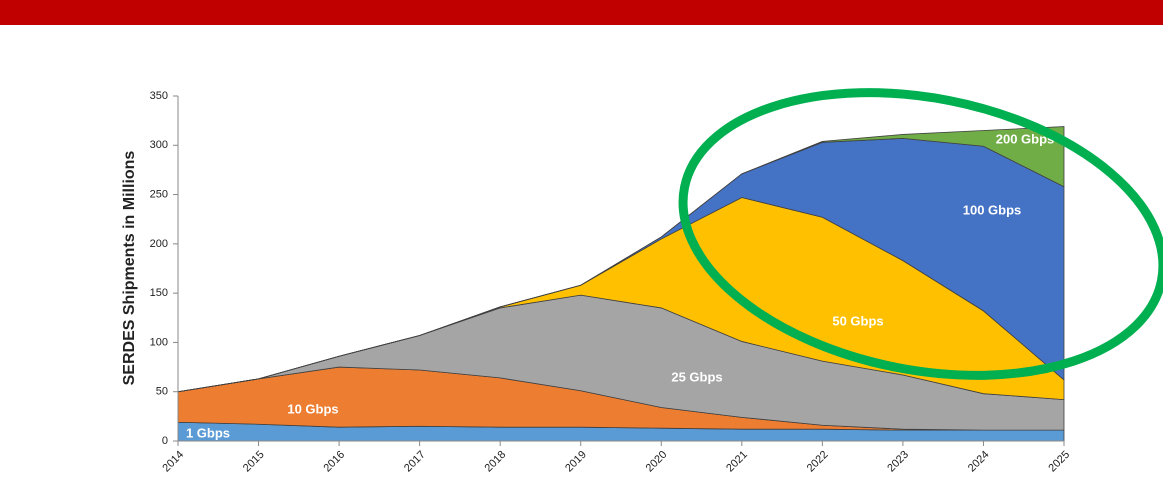 This screenshot has height=481, width=1163. Describe the element at coordinates (162, 392) in the screenshot. I see `y-tick-label: 50` at that location.